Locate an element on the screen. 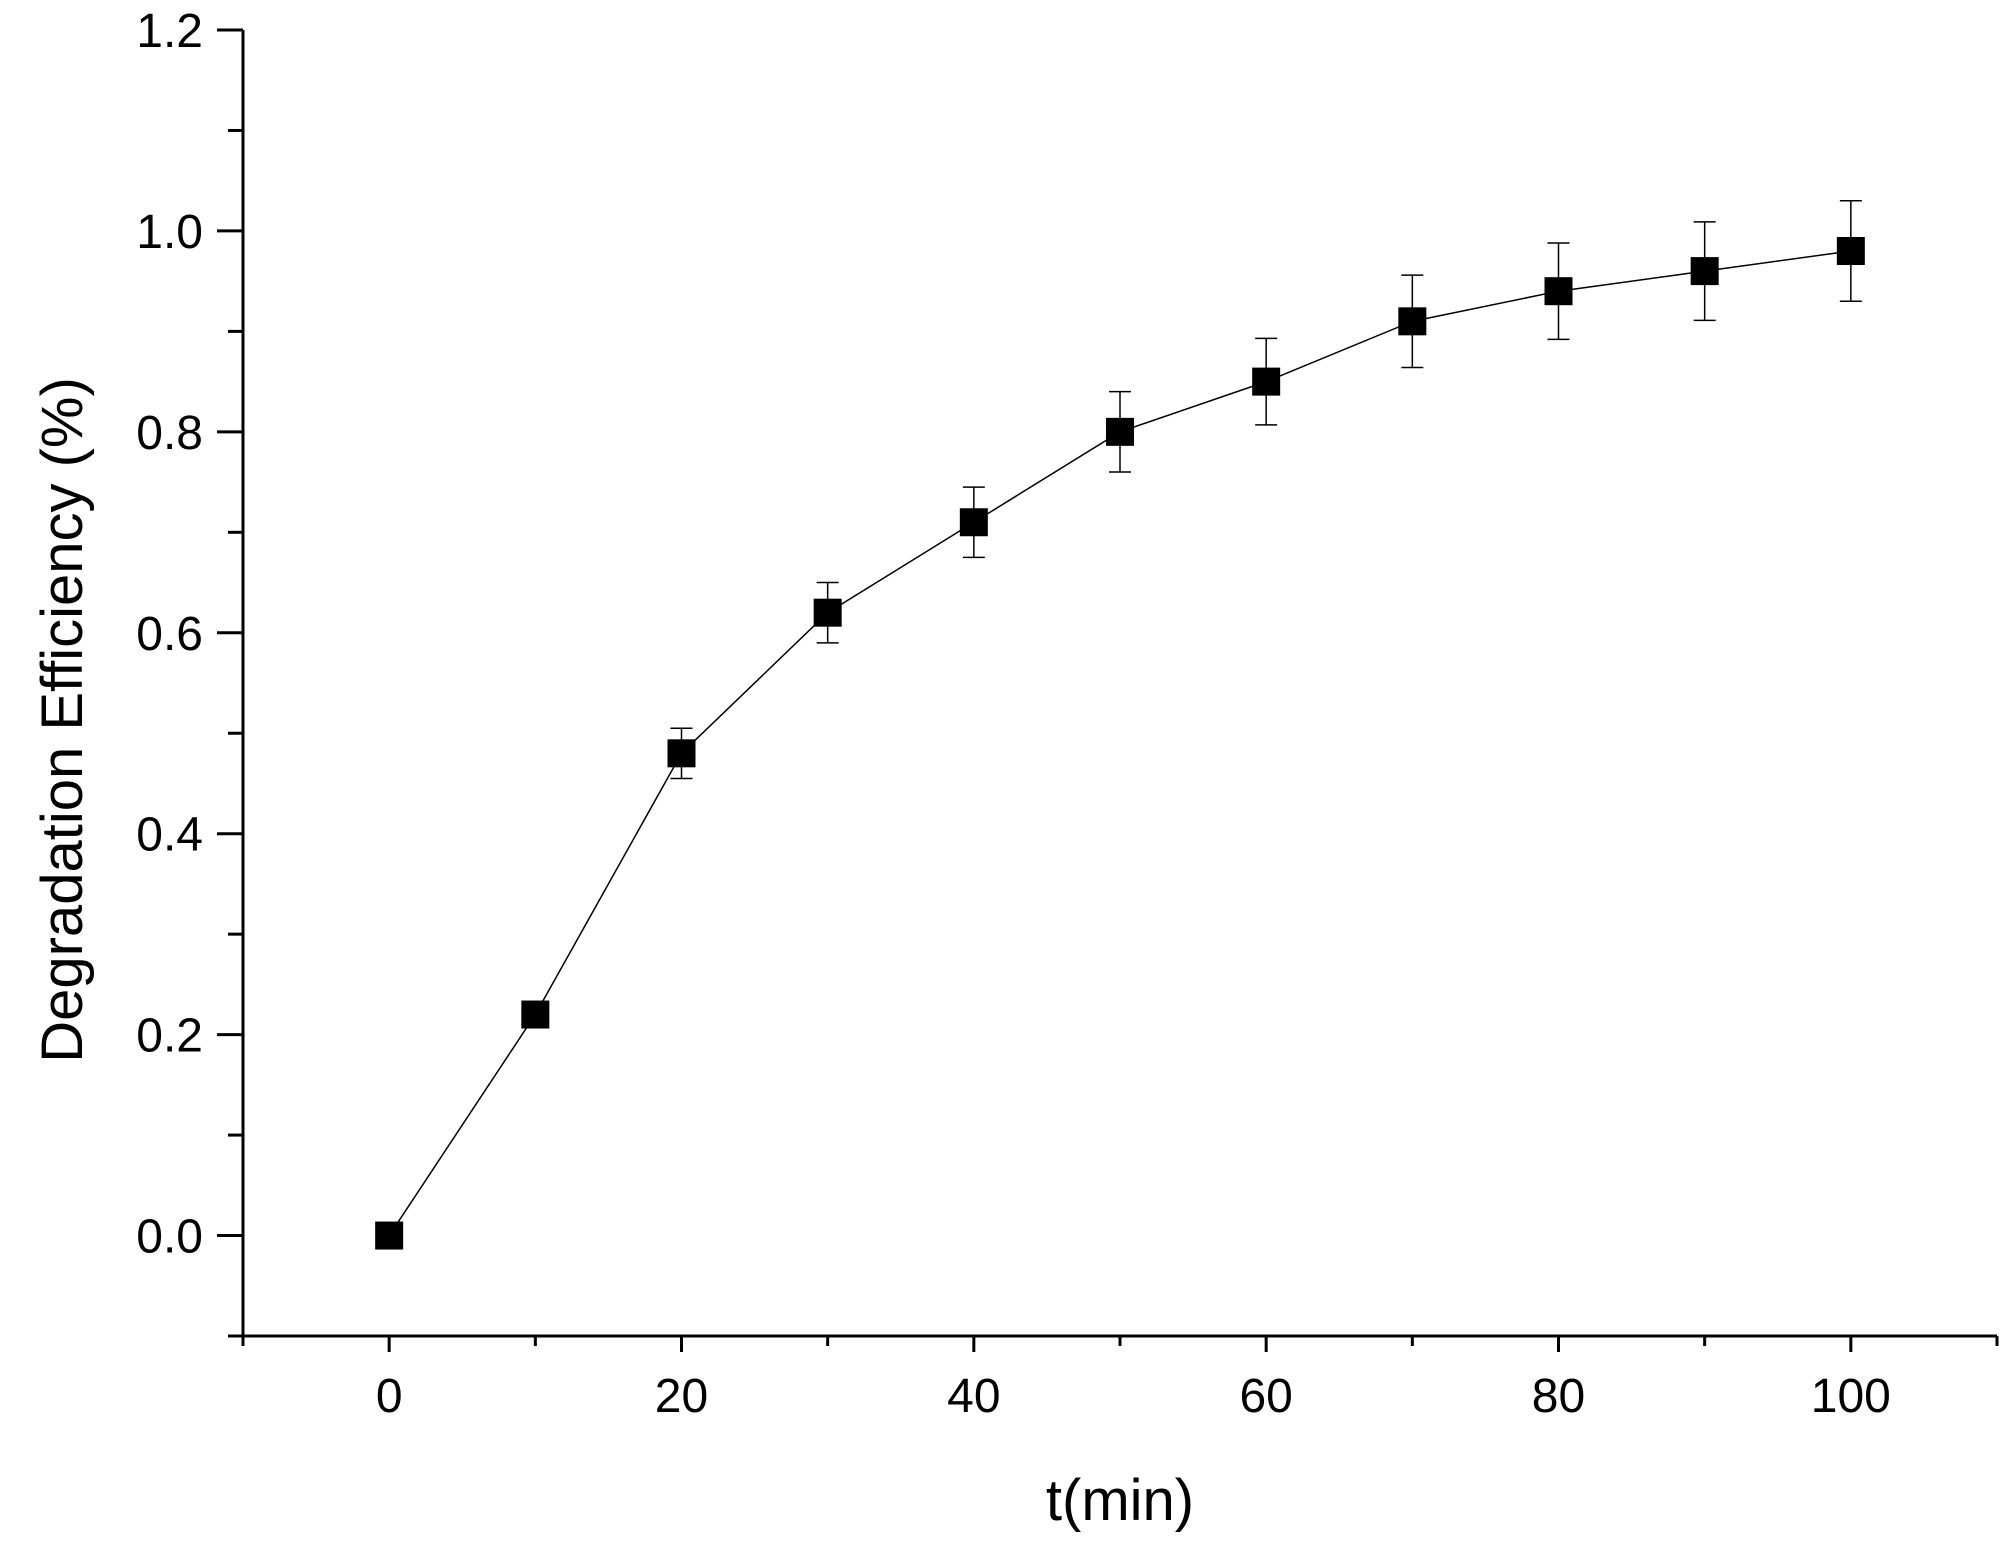 This screenshot has height=1553, width=2008. y-tick-label: 1.0 is located at coordinates (169, 232).